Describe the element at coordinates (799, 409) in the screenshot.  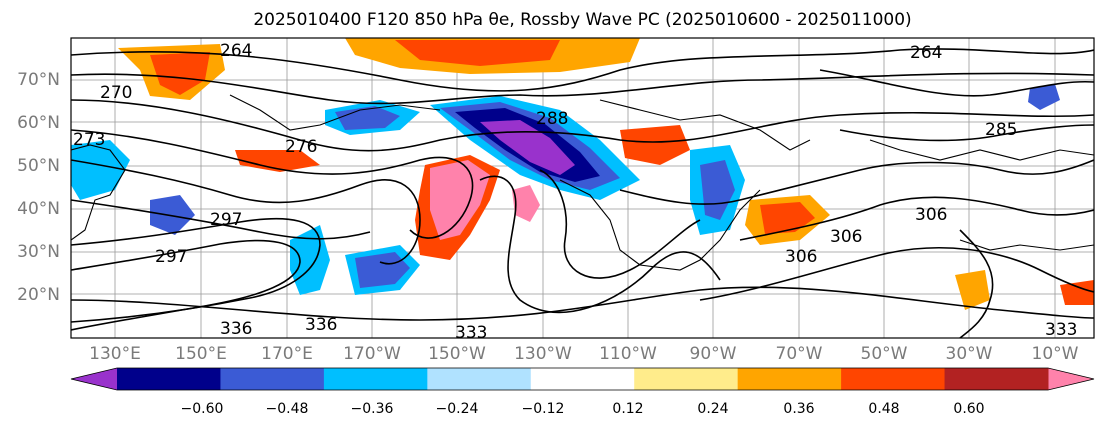
I see `colorbar-tick-label: 0.36` at that location.